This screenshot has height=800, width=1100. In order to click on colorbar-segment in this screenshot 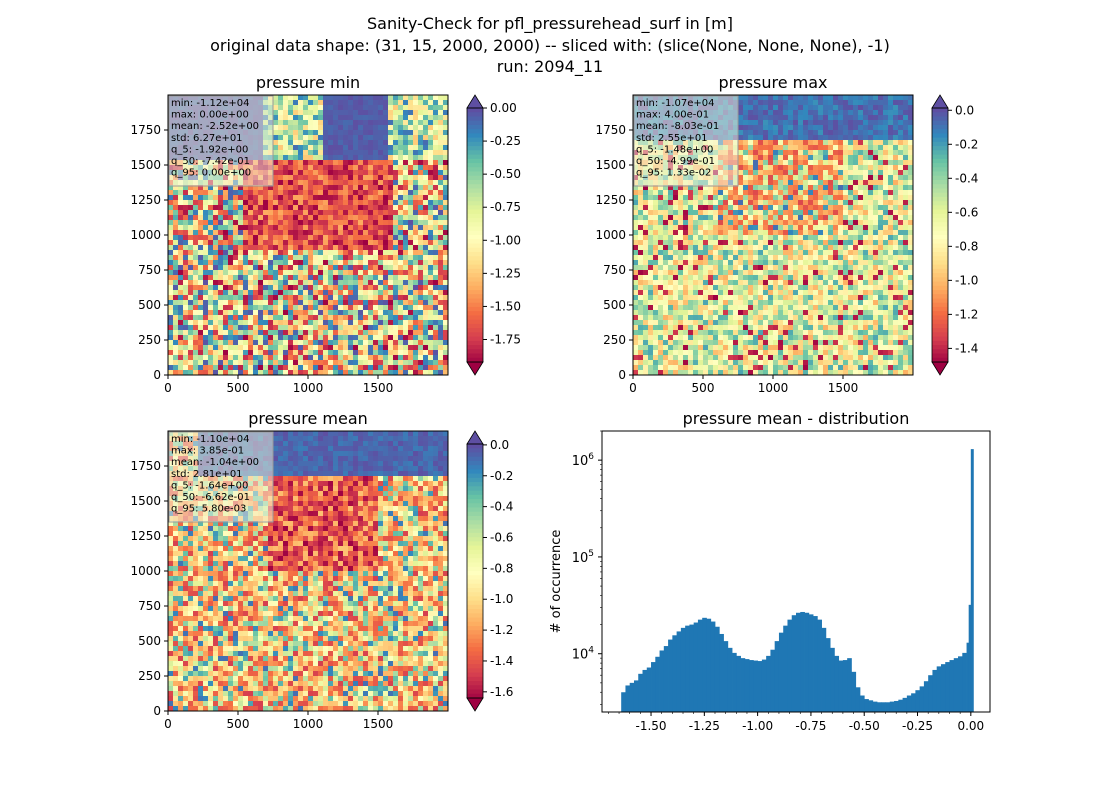, I will do `click(475, 186)`.